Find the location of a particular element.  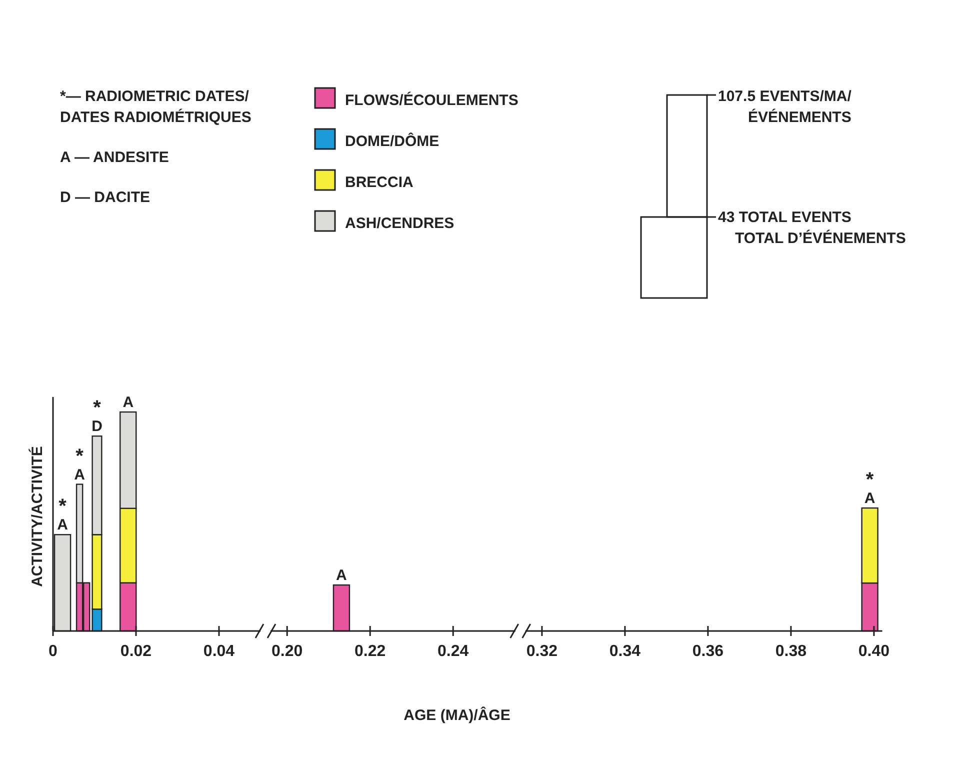

legend-label: DOME/DÔME is located at coordinates (392, 141).